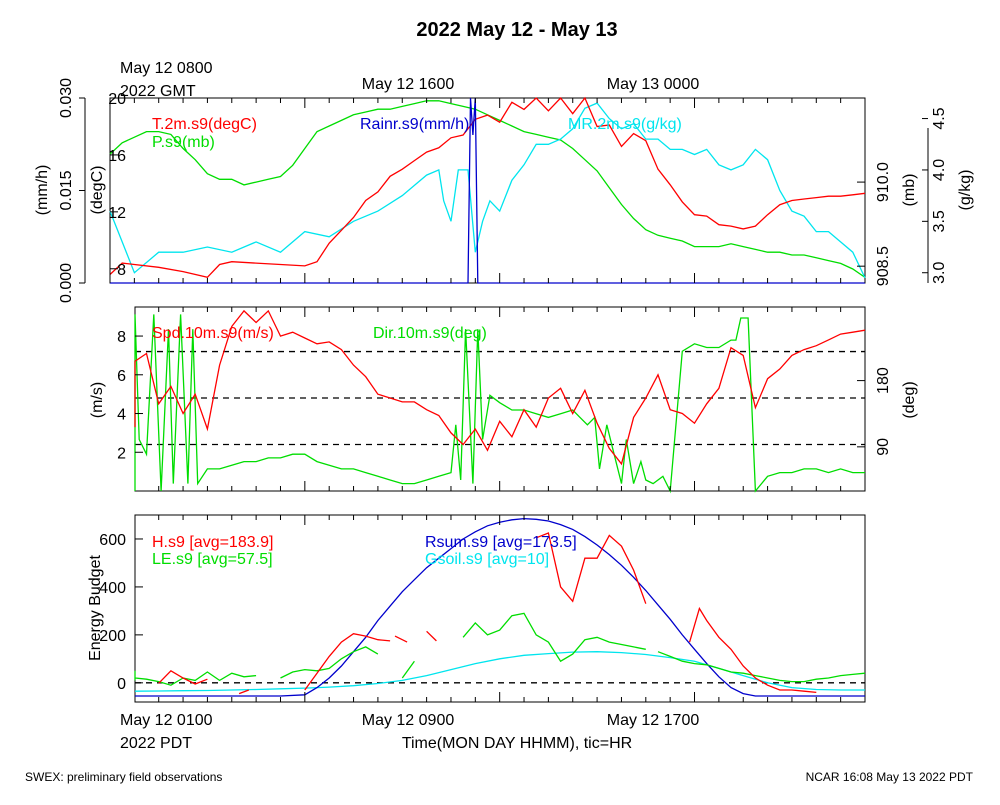 Image resolution: width=1000 pixels, height=805 pixels. I want to click on legend-sensible-heat: H.s9 [avg=183.9], so click(212, 542).